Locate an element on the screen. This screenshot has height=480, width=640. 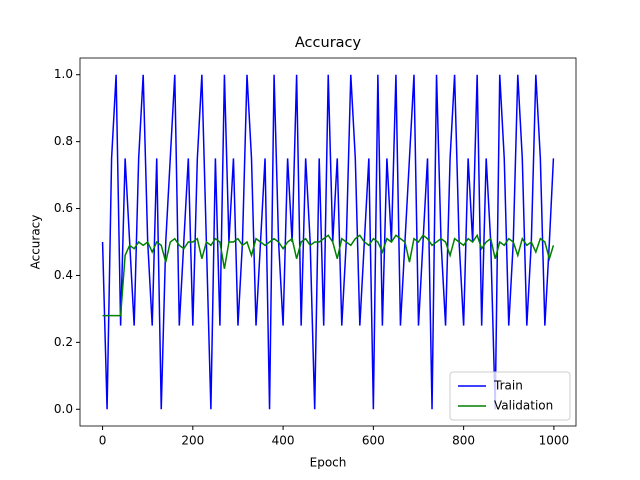
legend-box is located at coordinates (510, 396).